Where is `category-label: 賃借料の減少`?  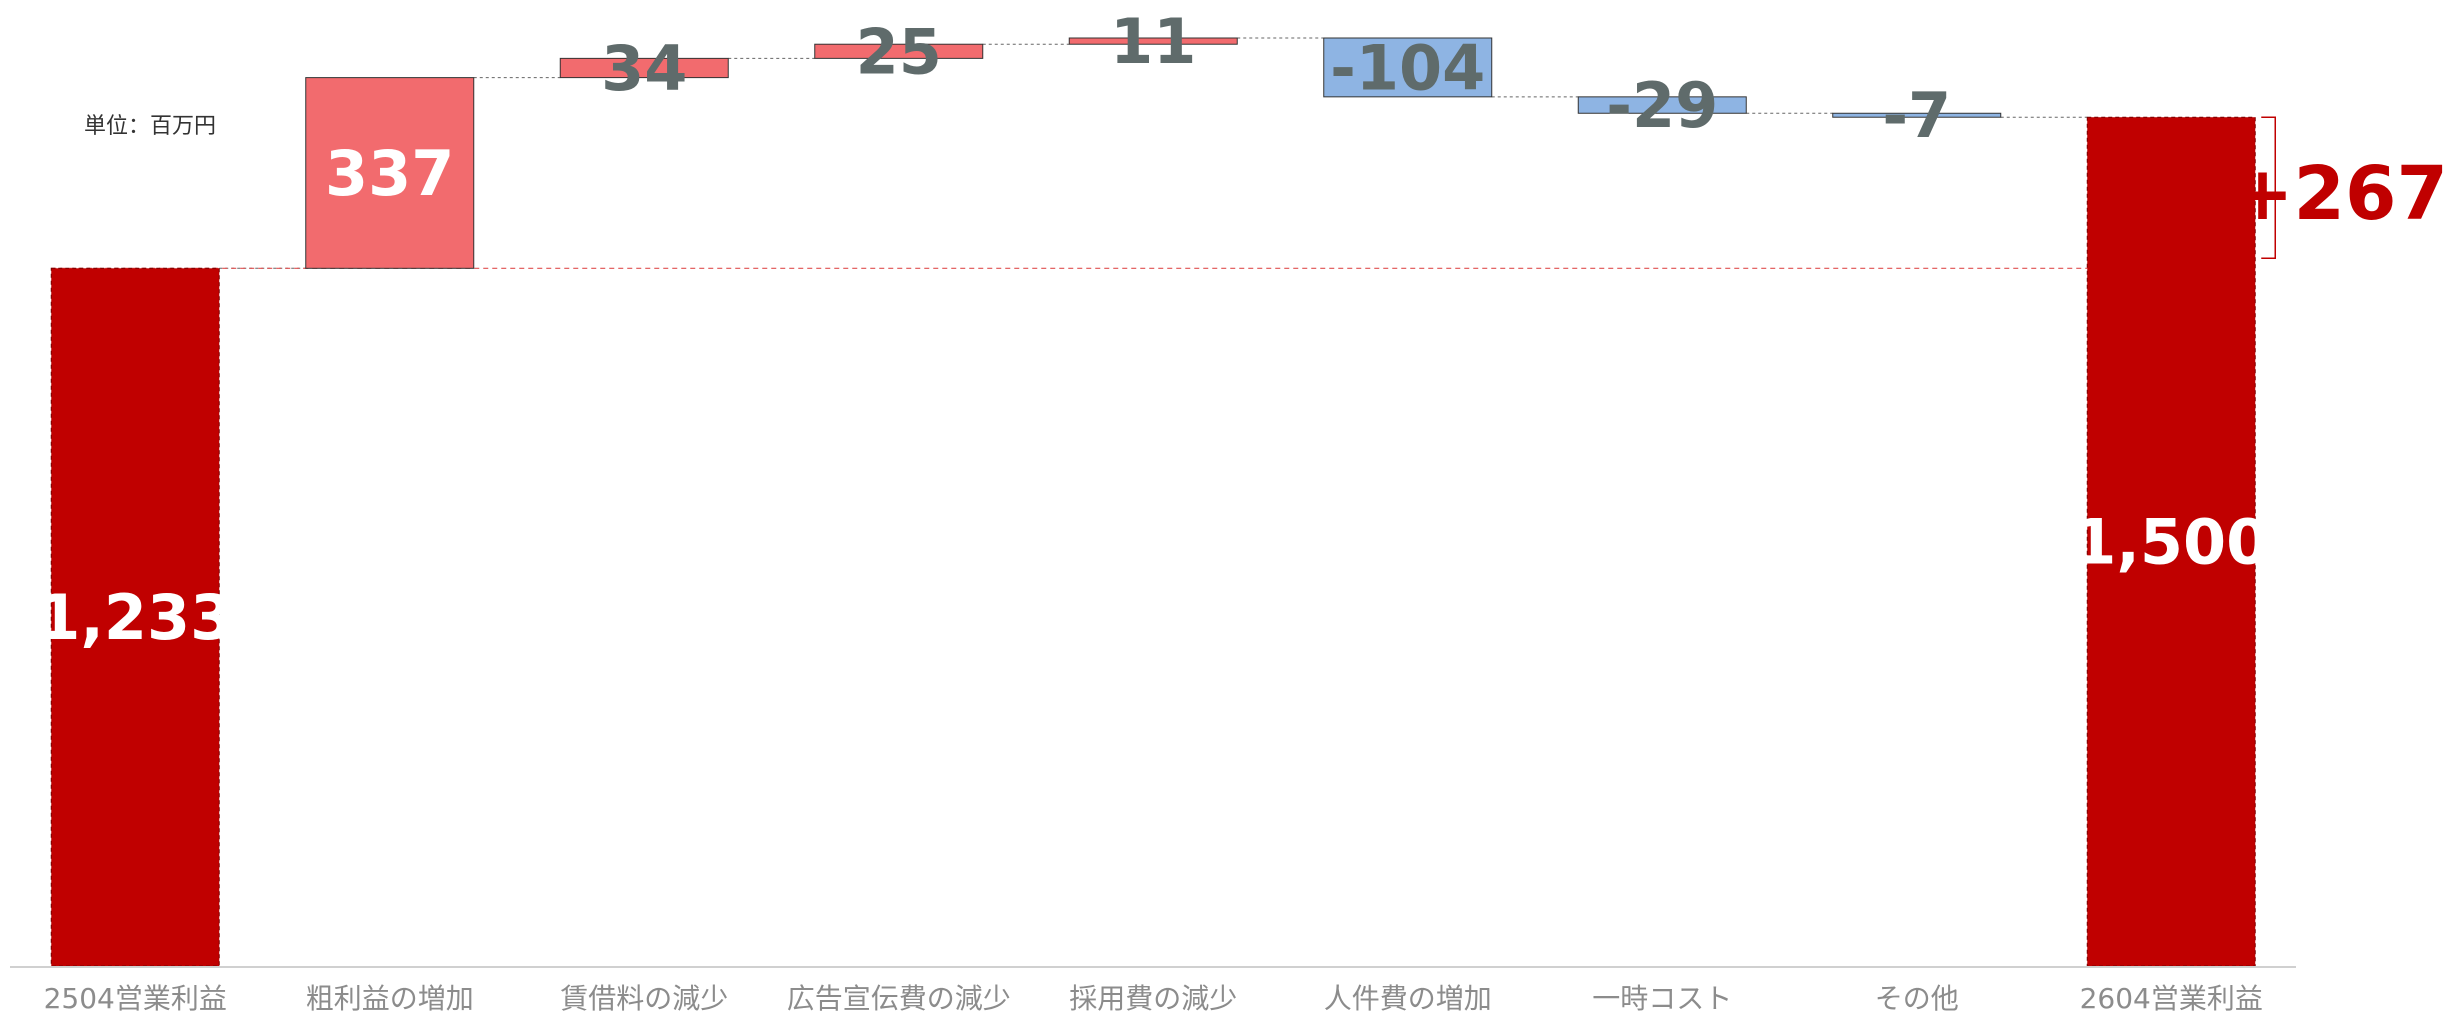 category-label: 賃借料の減少 is located at coordinates (644, 998).